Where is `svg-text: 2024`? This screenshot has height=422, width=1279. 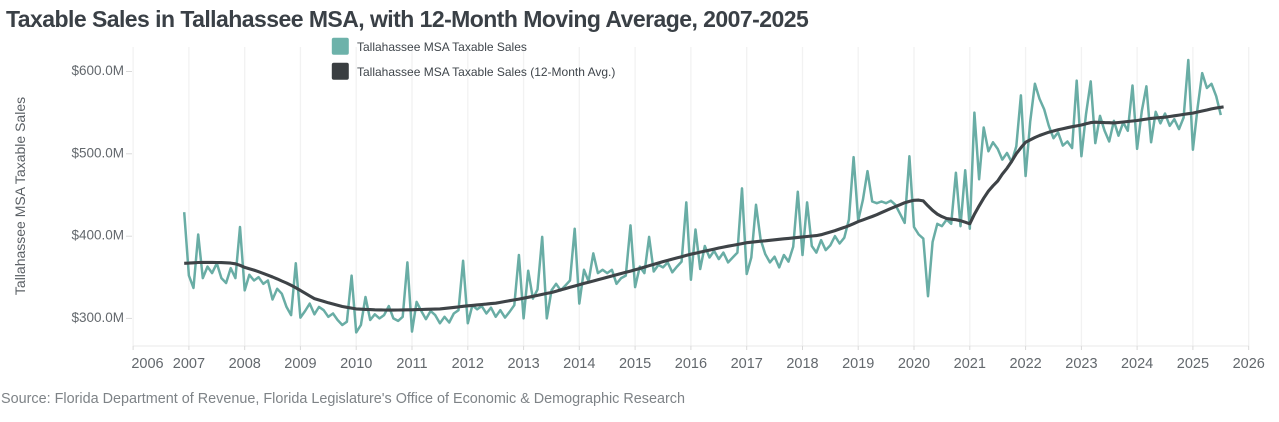 svg-text: 2024 is located at coordinates (1137, 364).